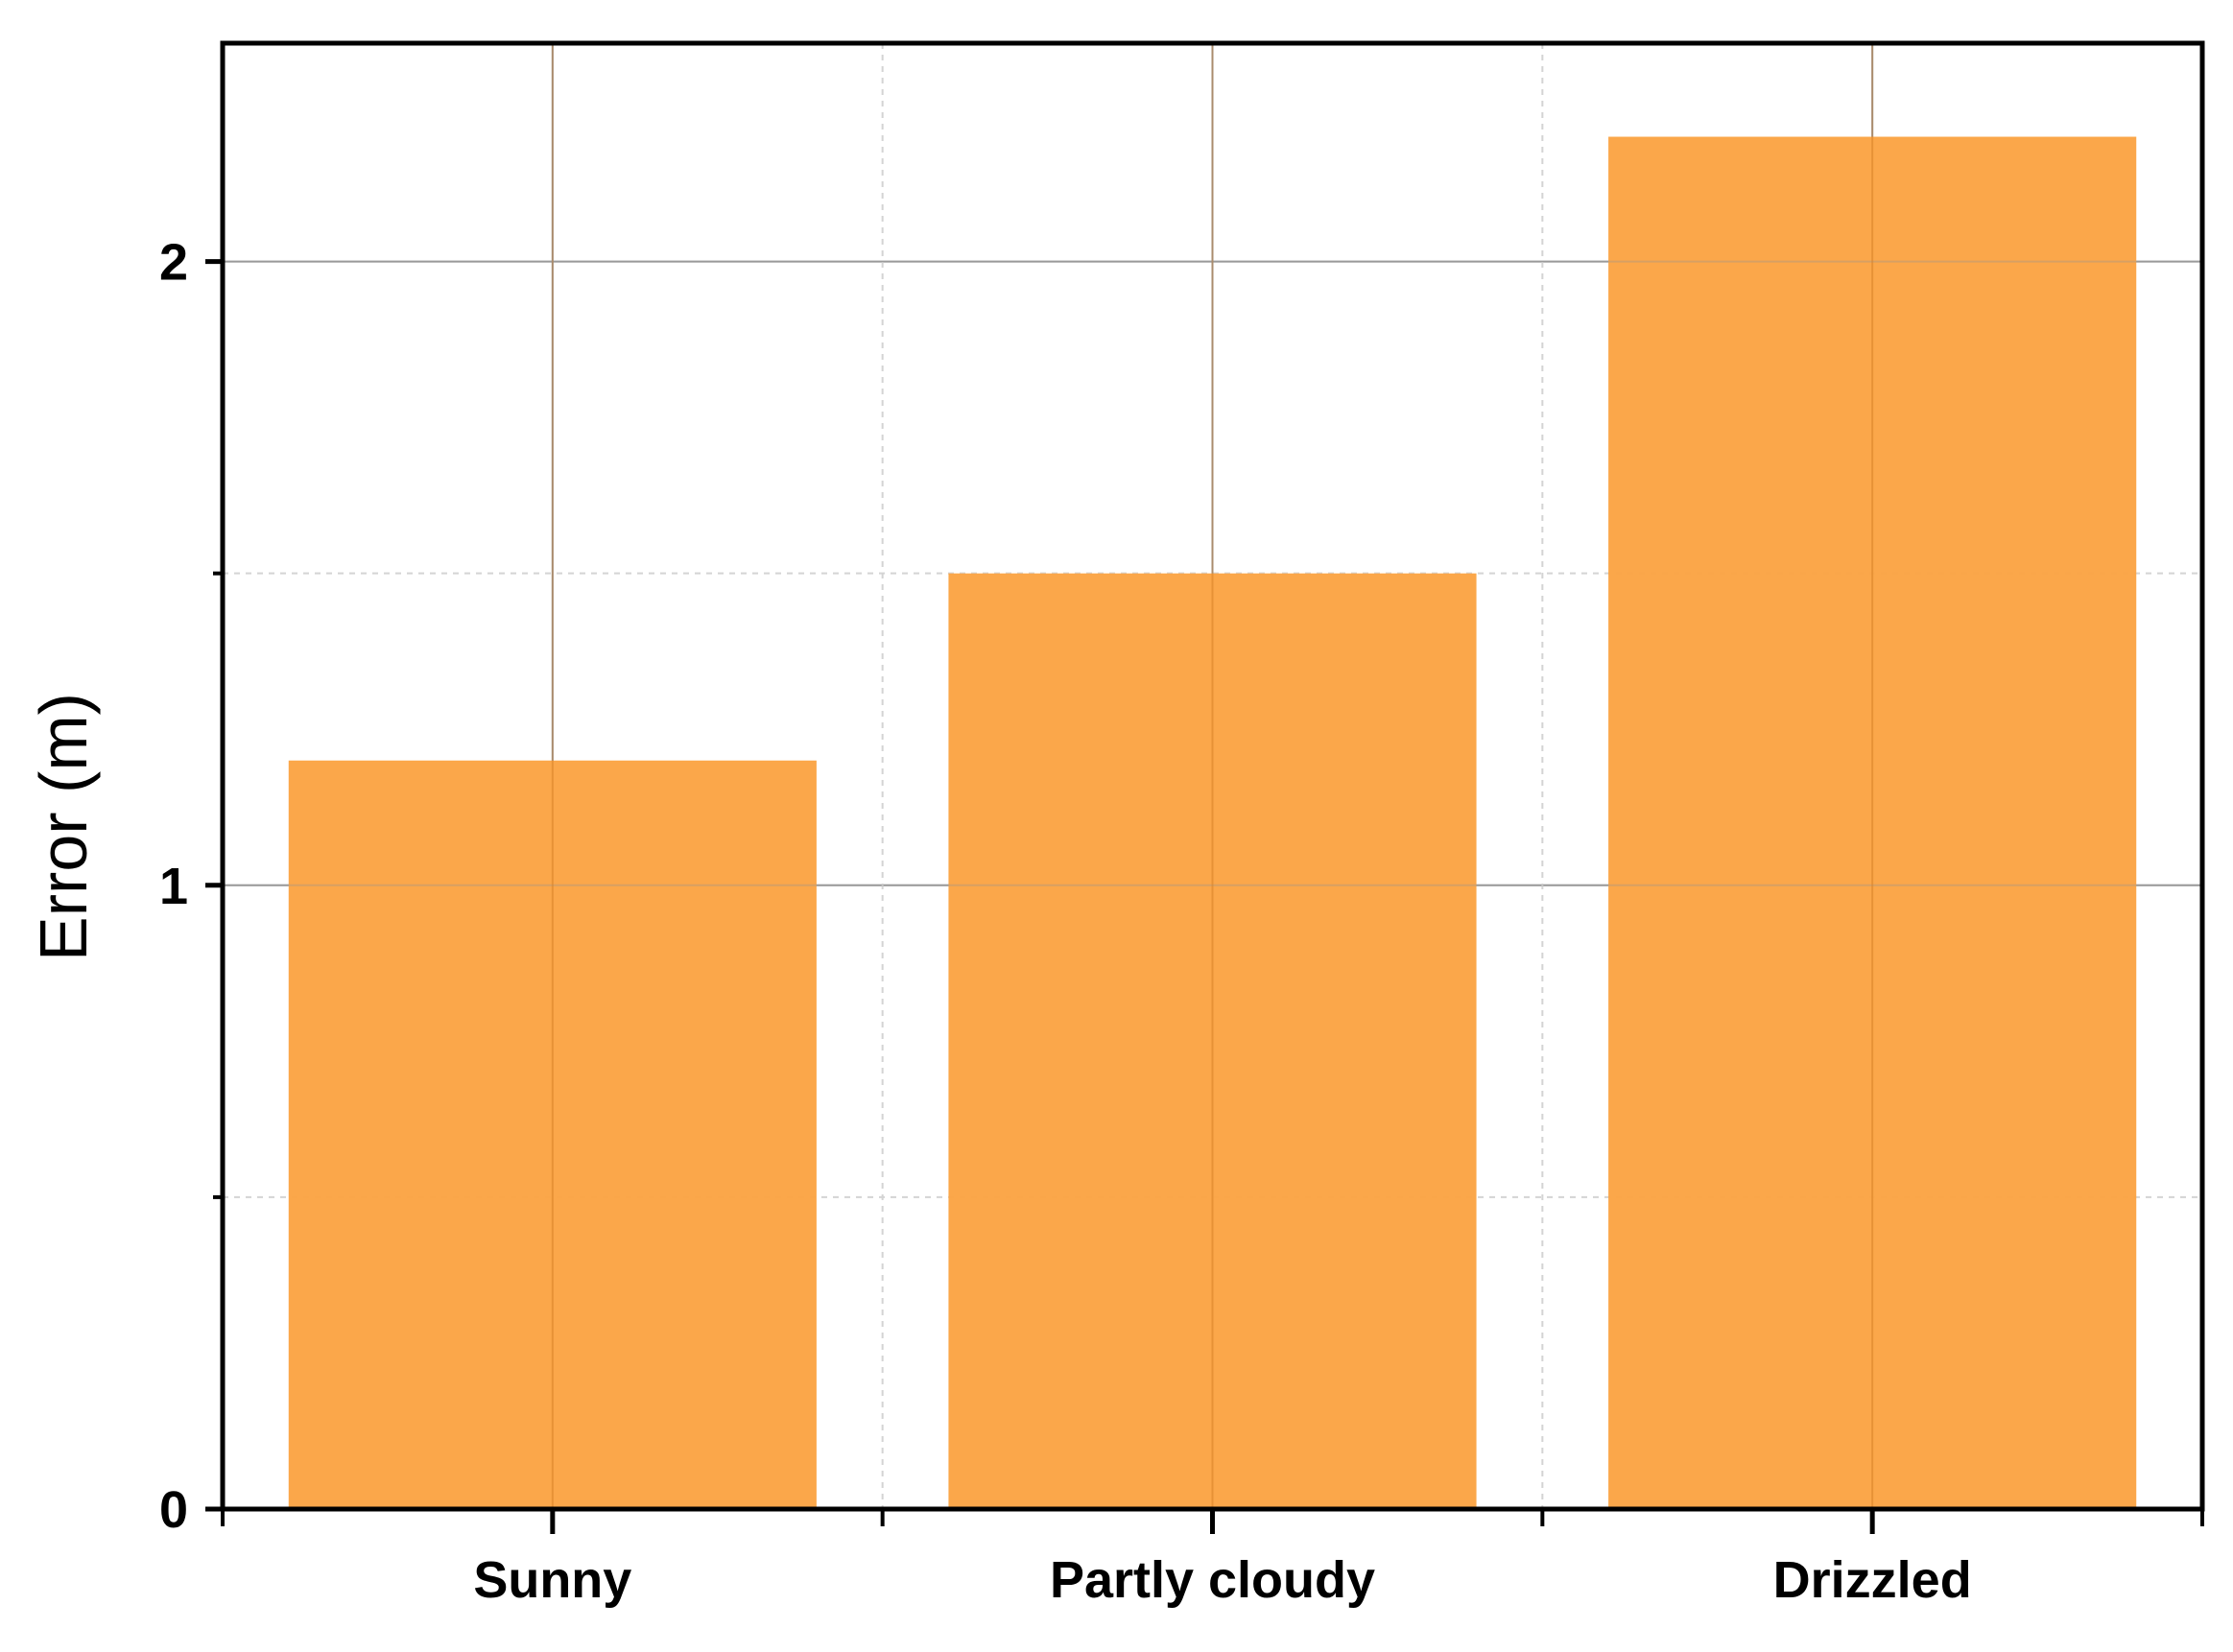 This screenshot has height=1652, width=2233. What do you see at coordinates (1873, 1580) in the screenshot?
I see `x-tick-label: Drizzled` at bounding box center [1873, 1580].